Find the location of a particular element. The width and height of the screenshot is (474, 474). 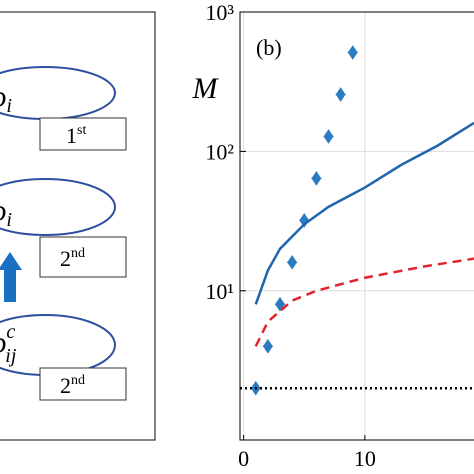

arrow is located at coordinates (11, 277).